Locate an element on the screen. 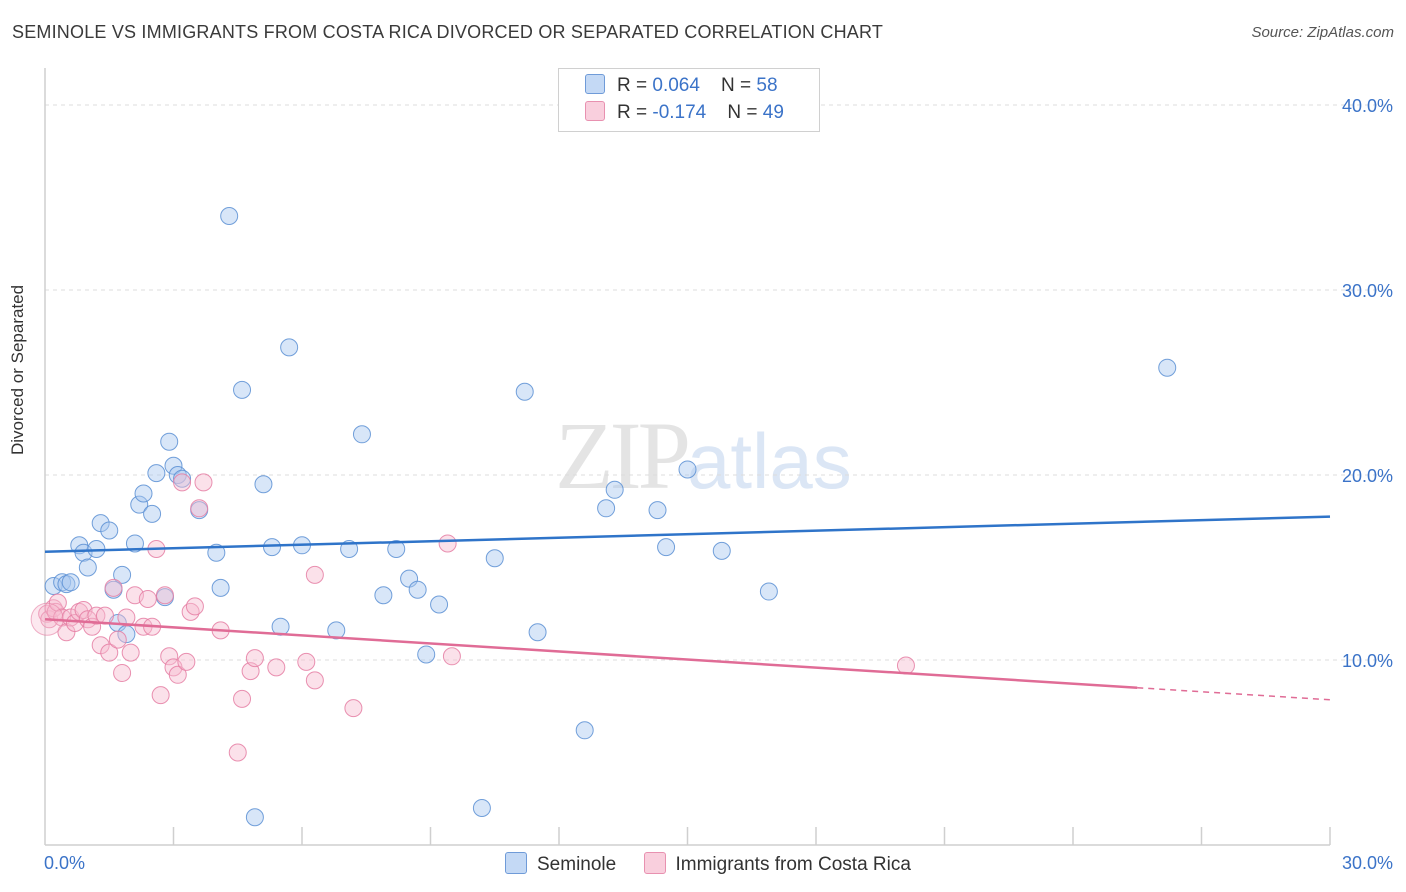  legend-row-costa-rica: R = -0.174 N = 49 is located at coordinates (684, 114).